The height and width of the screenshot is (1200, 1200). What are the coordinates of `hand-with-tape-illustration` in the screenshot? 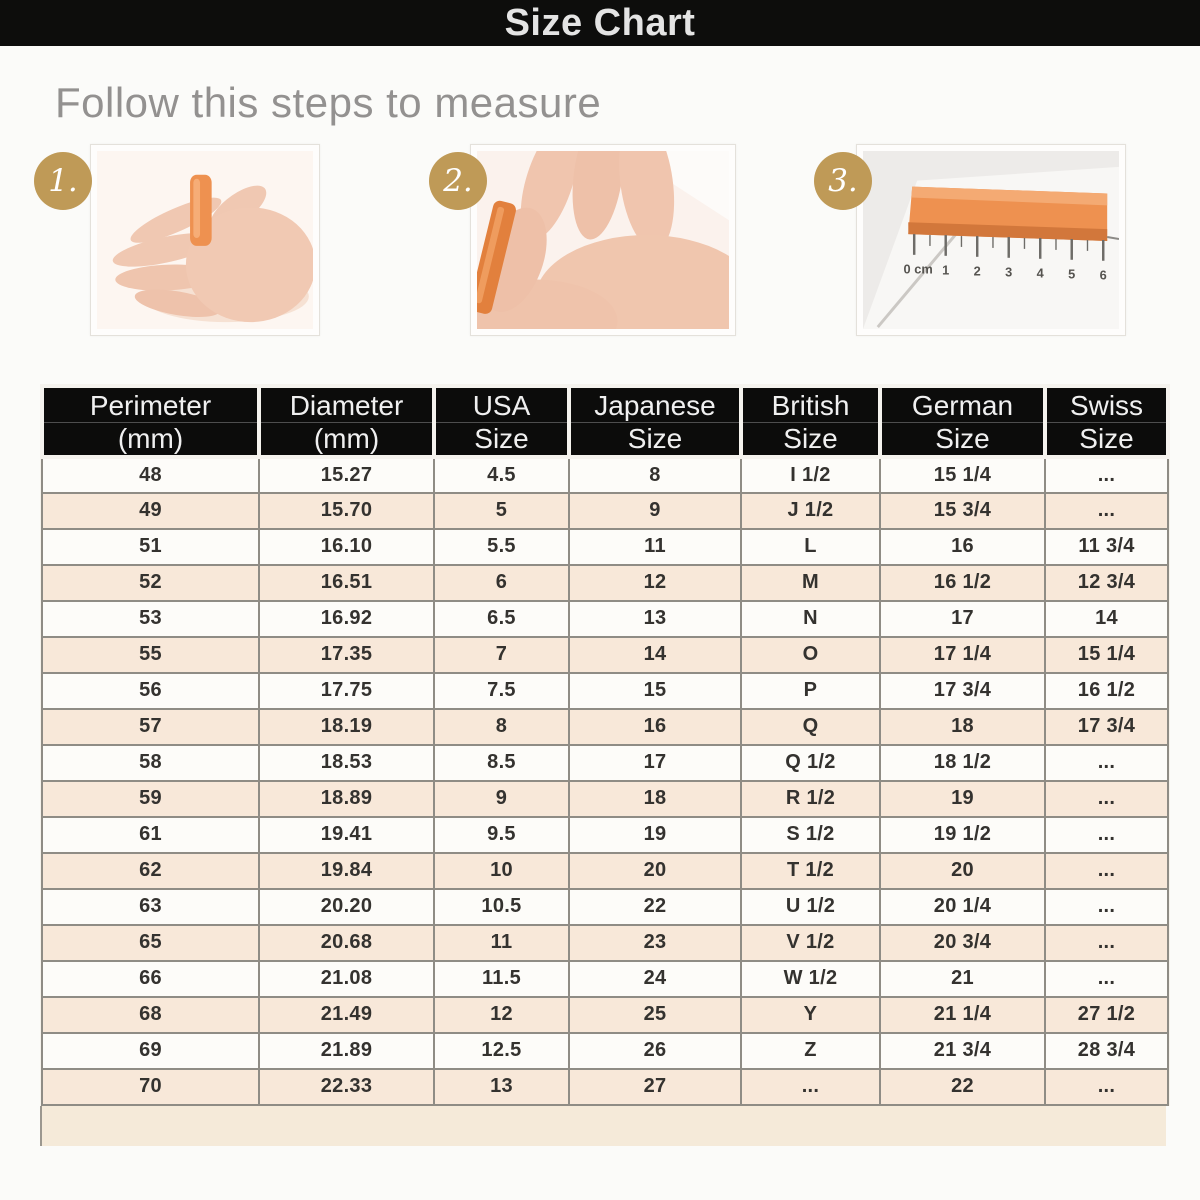 It's located at (205, 240).